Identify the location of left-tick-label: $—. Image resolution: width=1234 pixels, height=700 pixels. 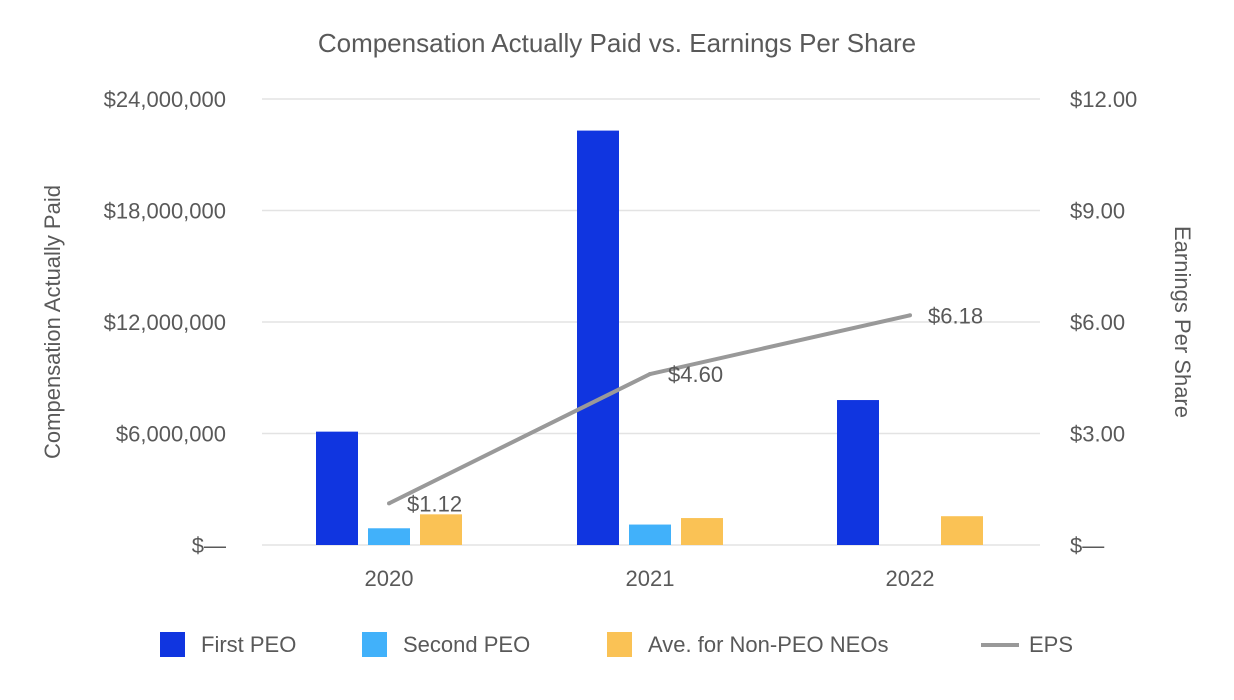
(209, 545).